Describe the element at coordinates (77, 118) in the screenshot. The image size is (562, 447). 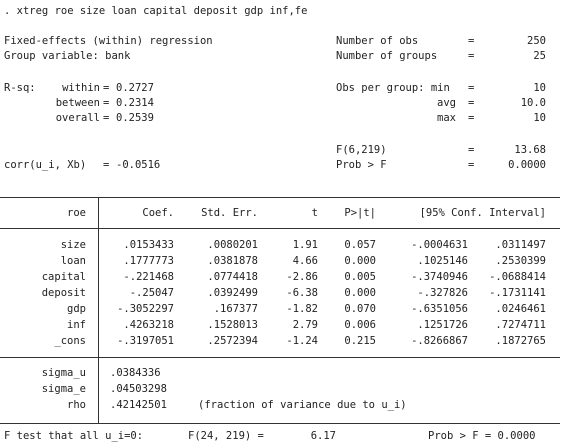
I see `rsq-overall-label: overall` at that location.